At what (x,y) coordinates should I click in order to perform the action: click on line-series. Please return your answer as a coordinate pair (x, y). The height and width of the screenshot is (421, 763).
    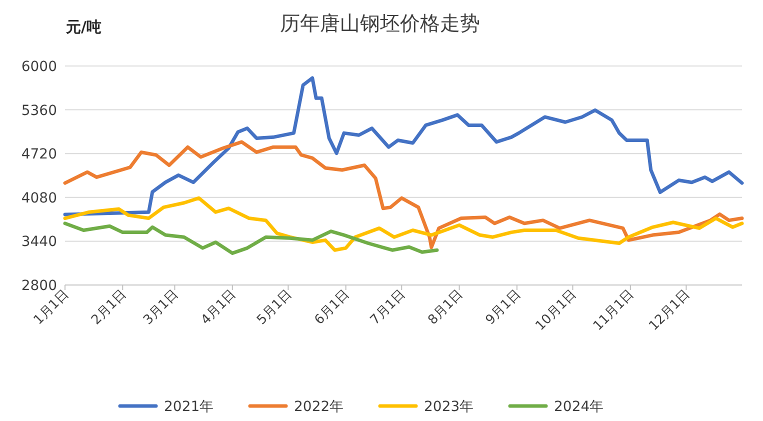
    Looking at the image, I should click on (251, 238).